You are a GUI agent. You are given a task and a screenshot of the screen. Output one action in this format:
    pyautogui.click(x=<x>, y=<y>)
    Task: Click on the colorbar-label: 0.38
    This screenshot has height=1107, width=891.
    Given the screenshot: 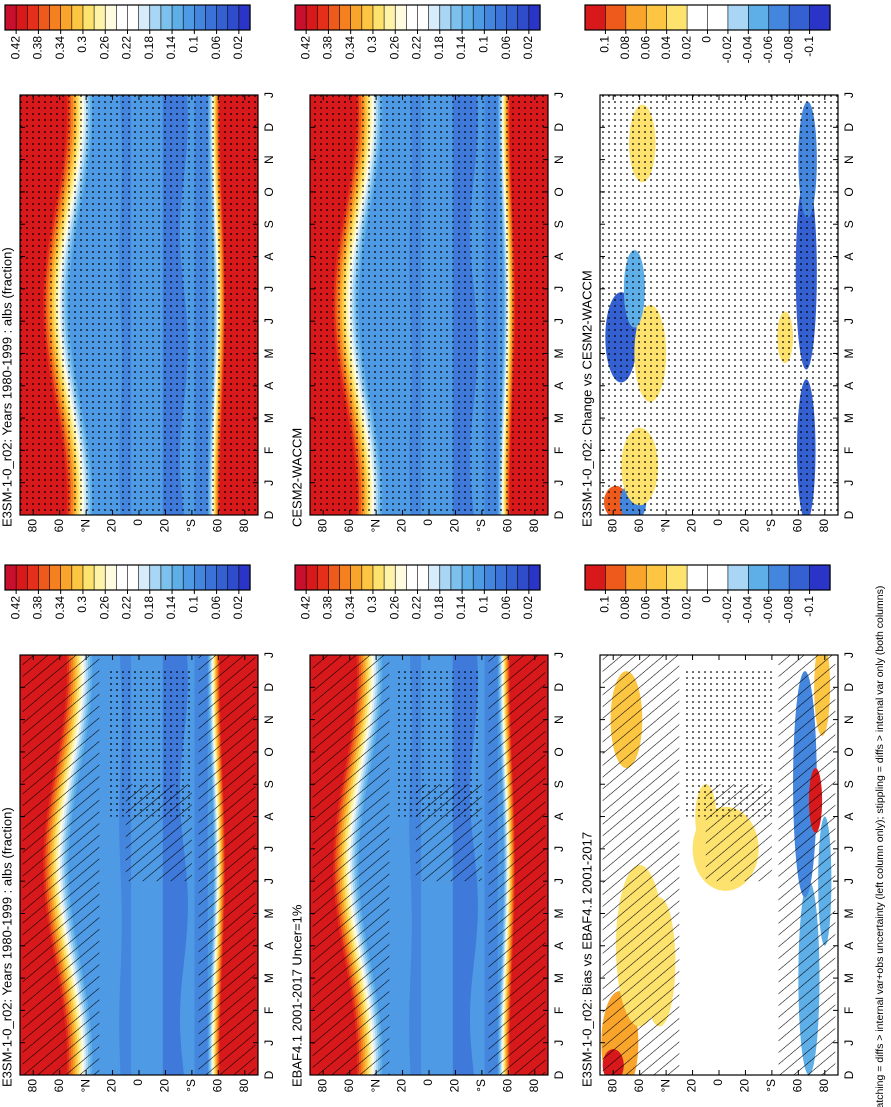 What is the action you would take?
    pyautogui.click(x=328, y=48)
    